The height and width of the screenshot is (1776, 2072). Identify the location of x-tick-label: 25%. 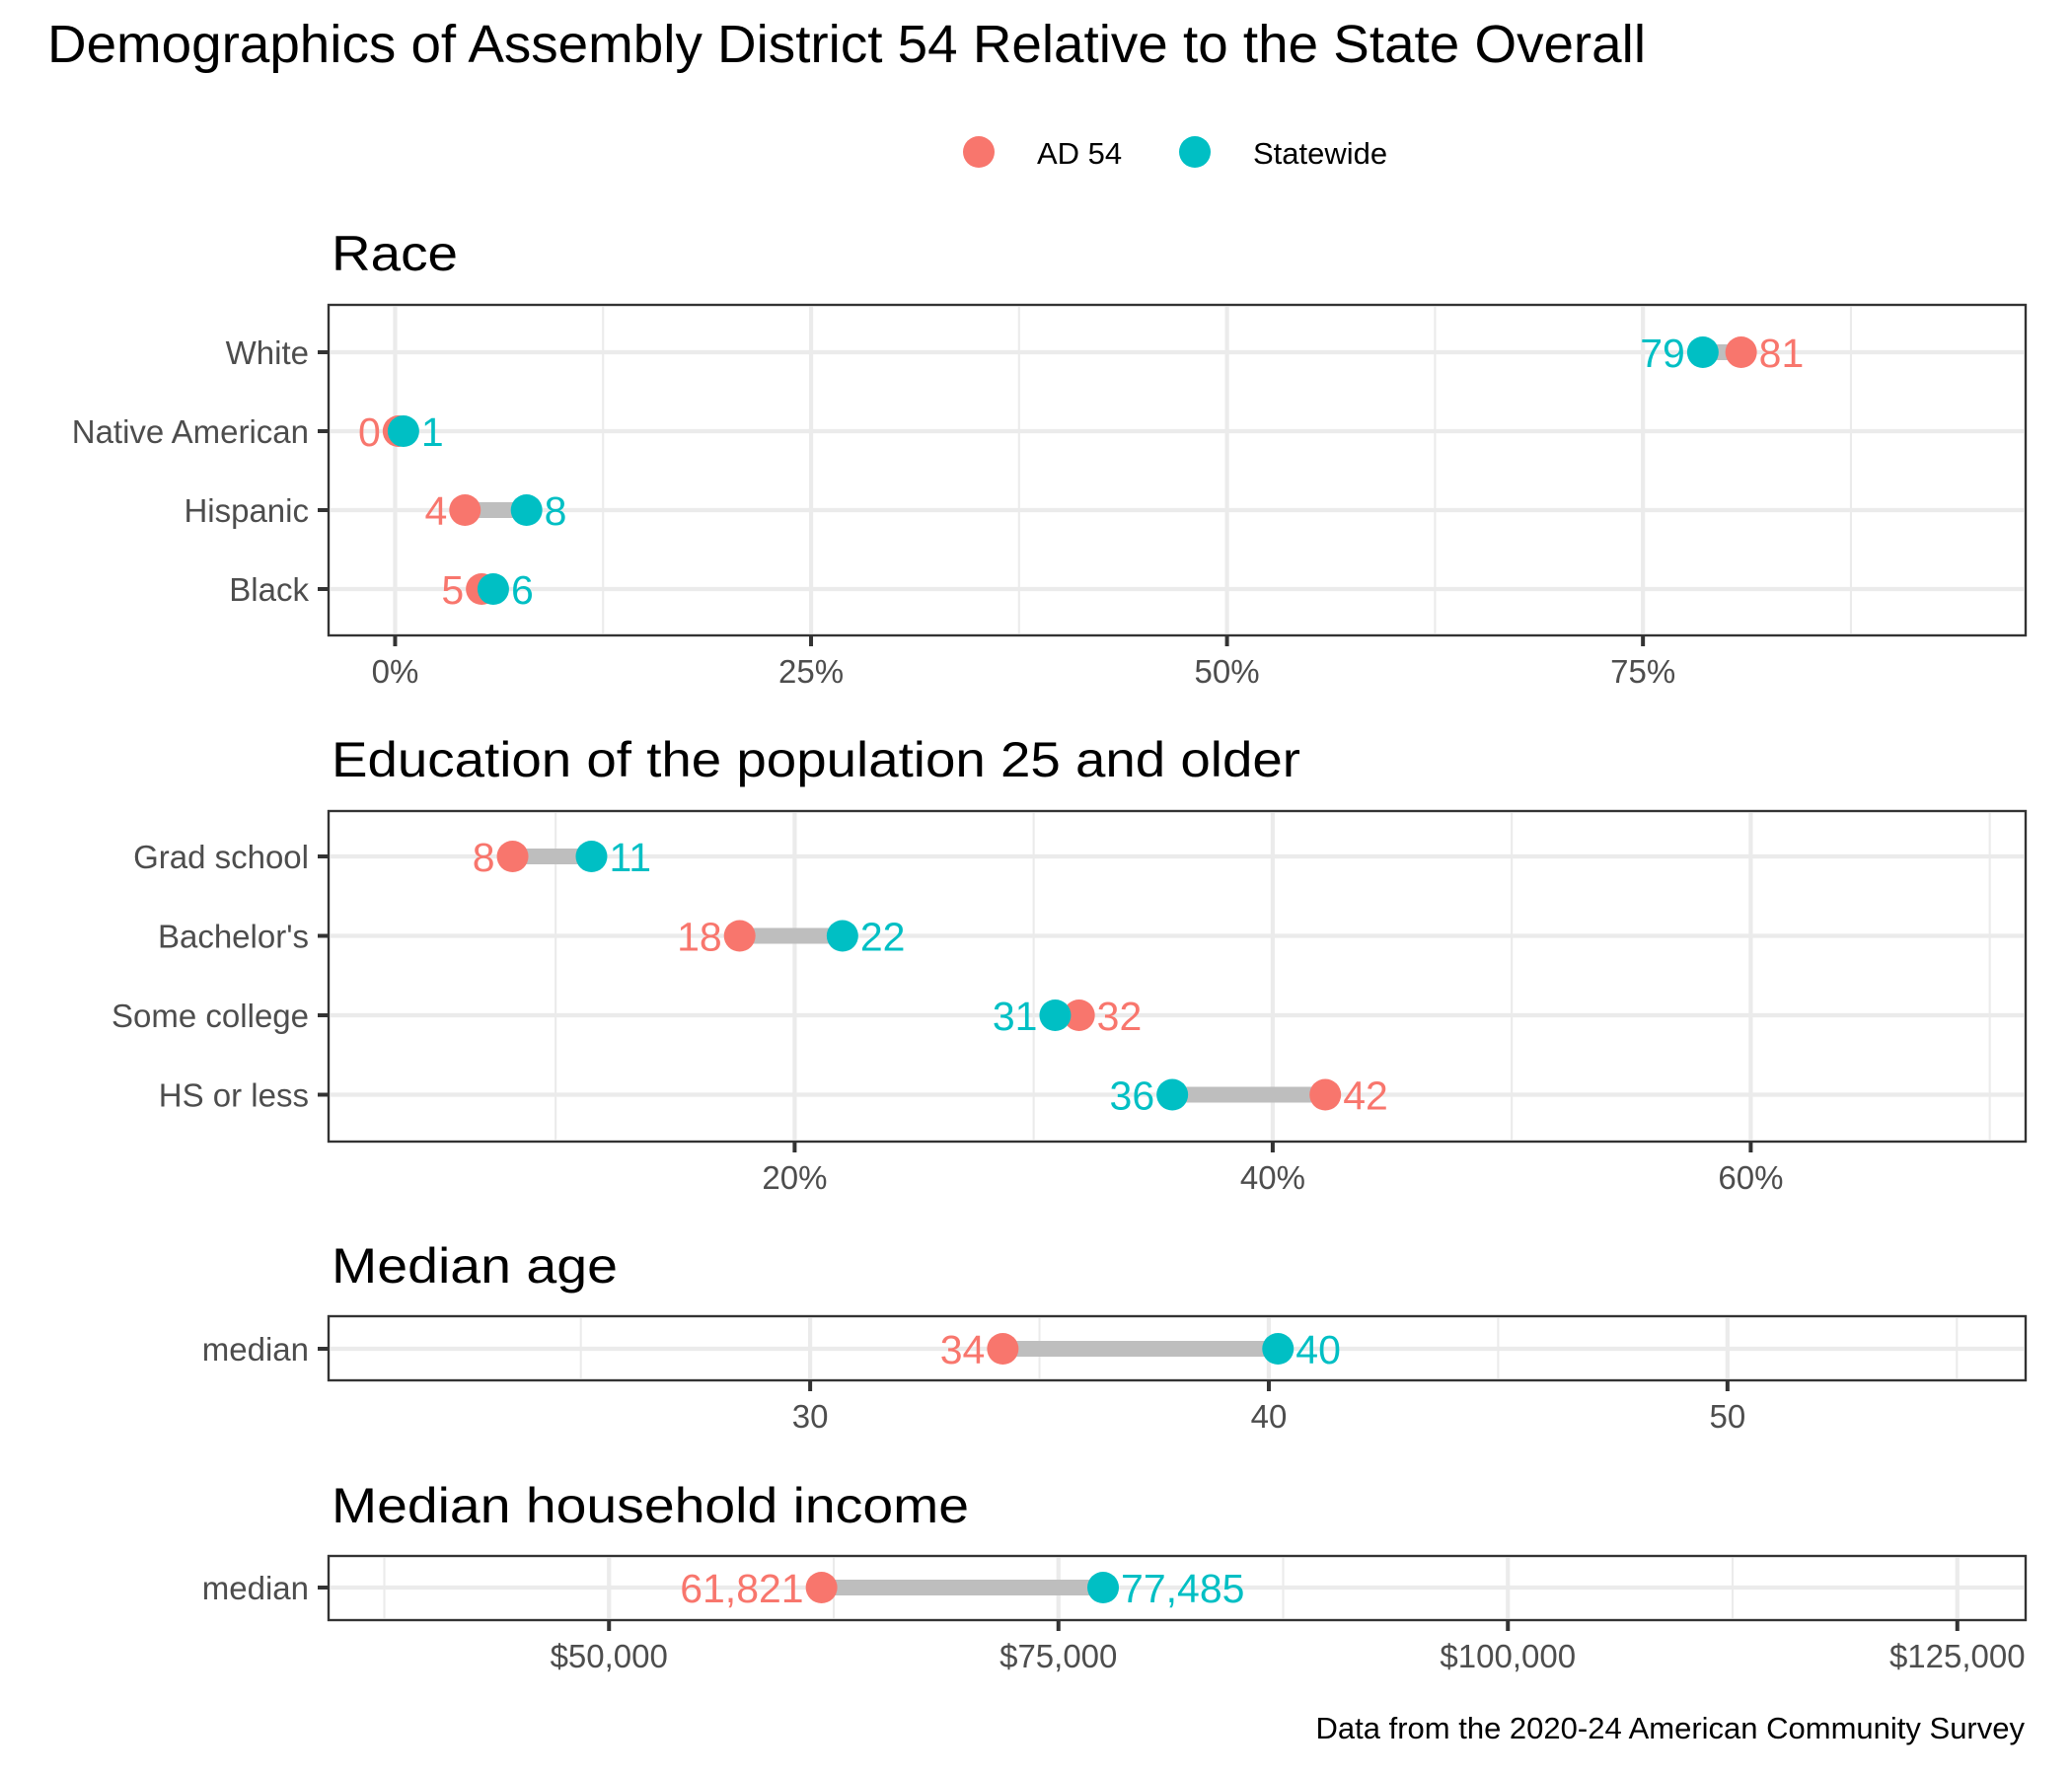
(811, 672).